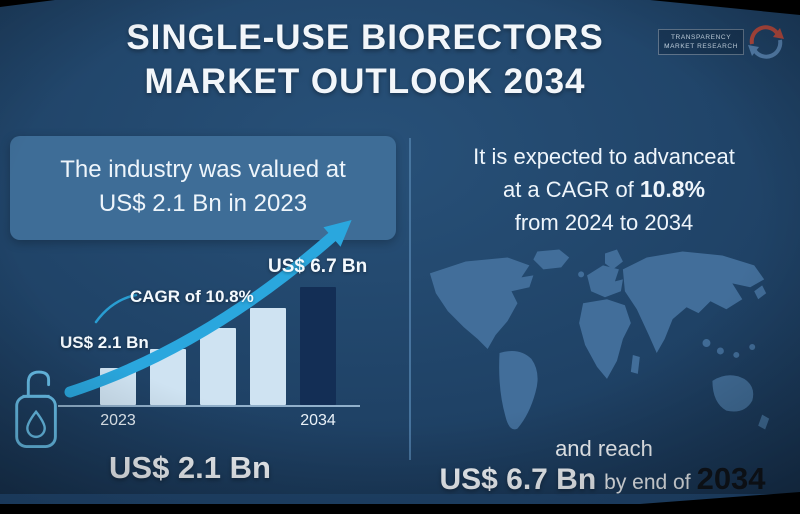 The width and height of the screenshot is (800, 514). I want to click on right-big-value: US$ 6.7 Bn, so click(518, 479).